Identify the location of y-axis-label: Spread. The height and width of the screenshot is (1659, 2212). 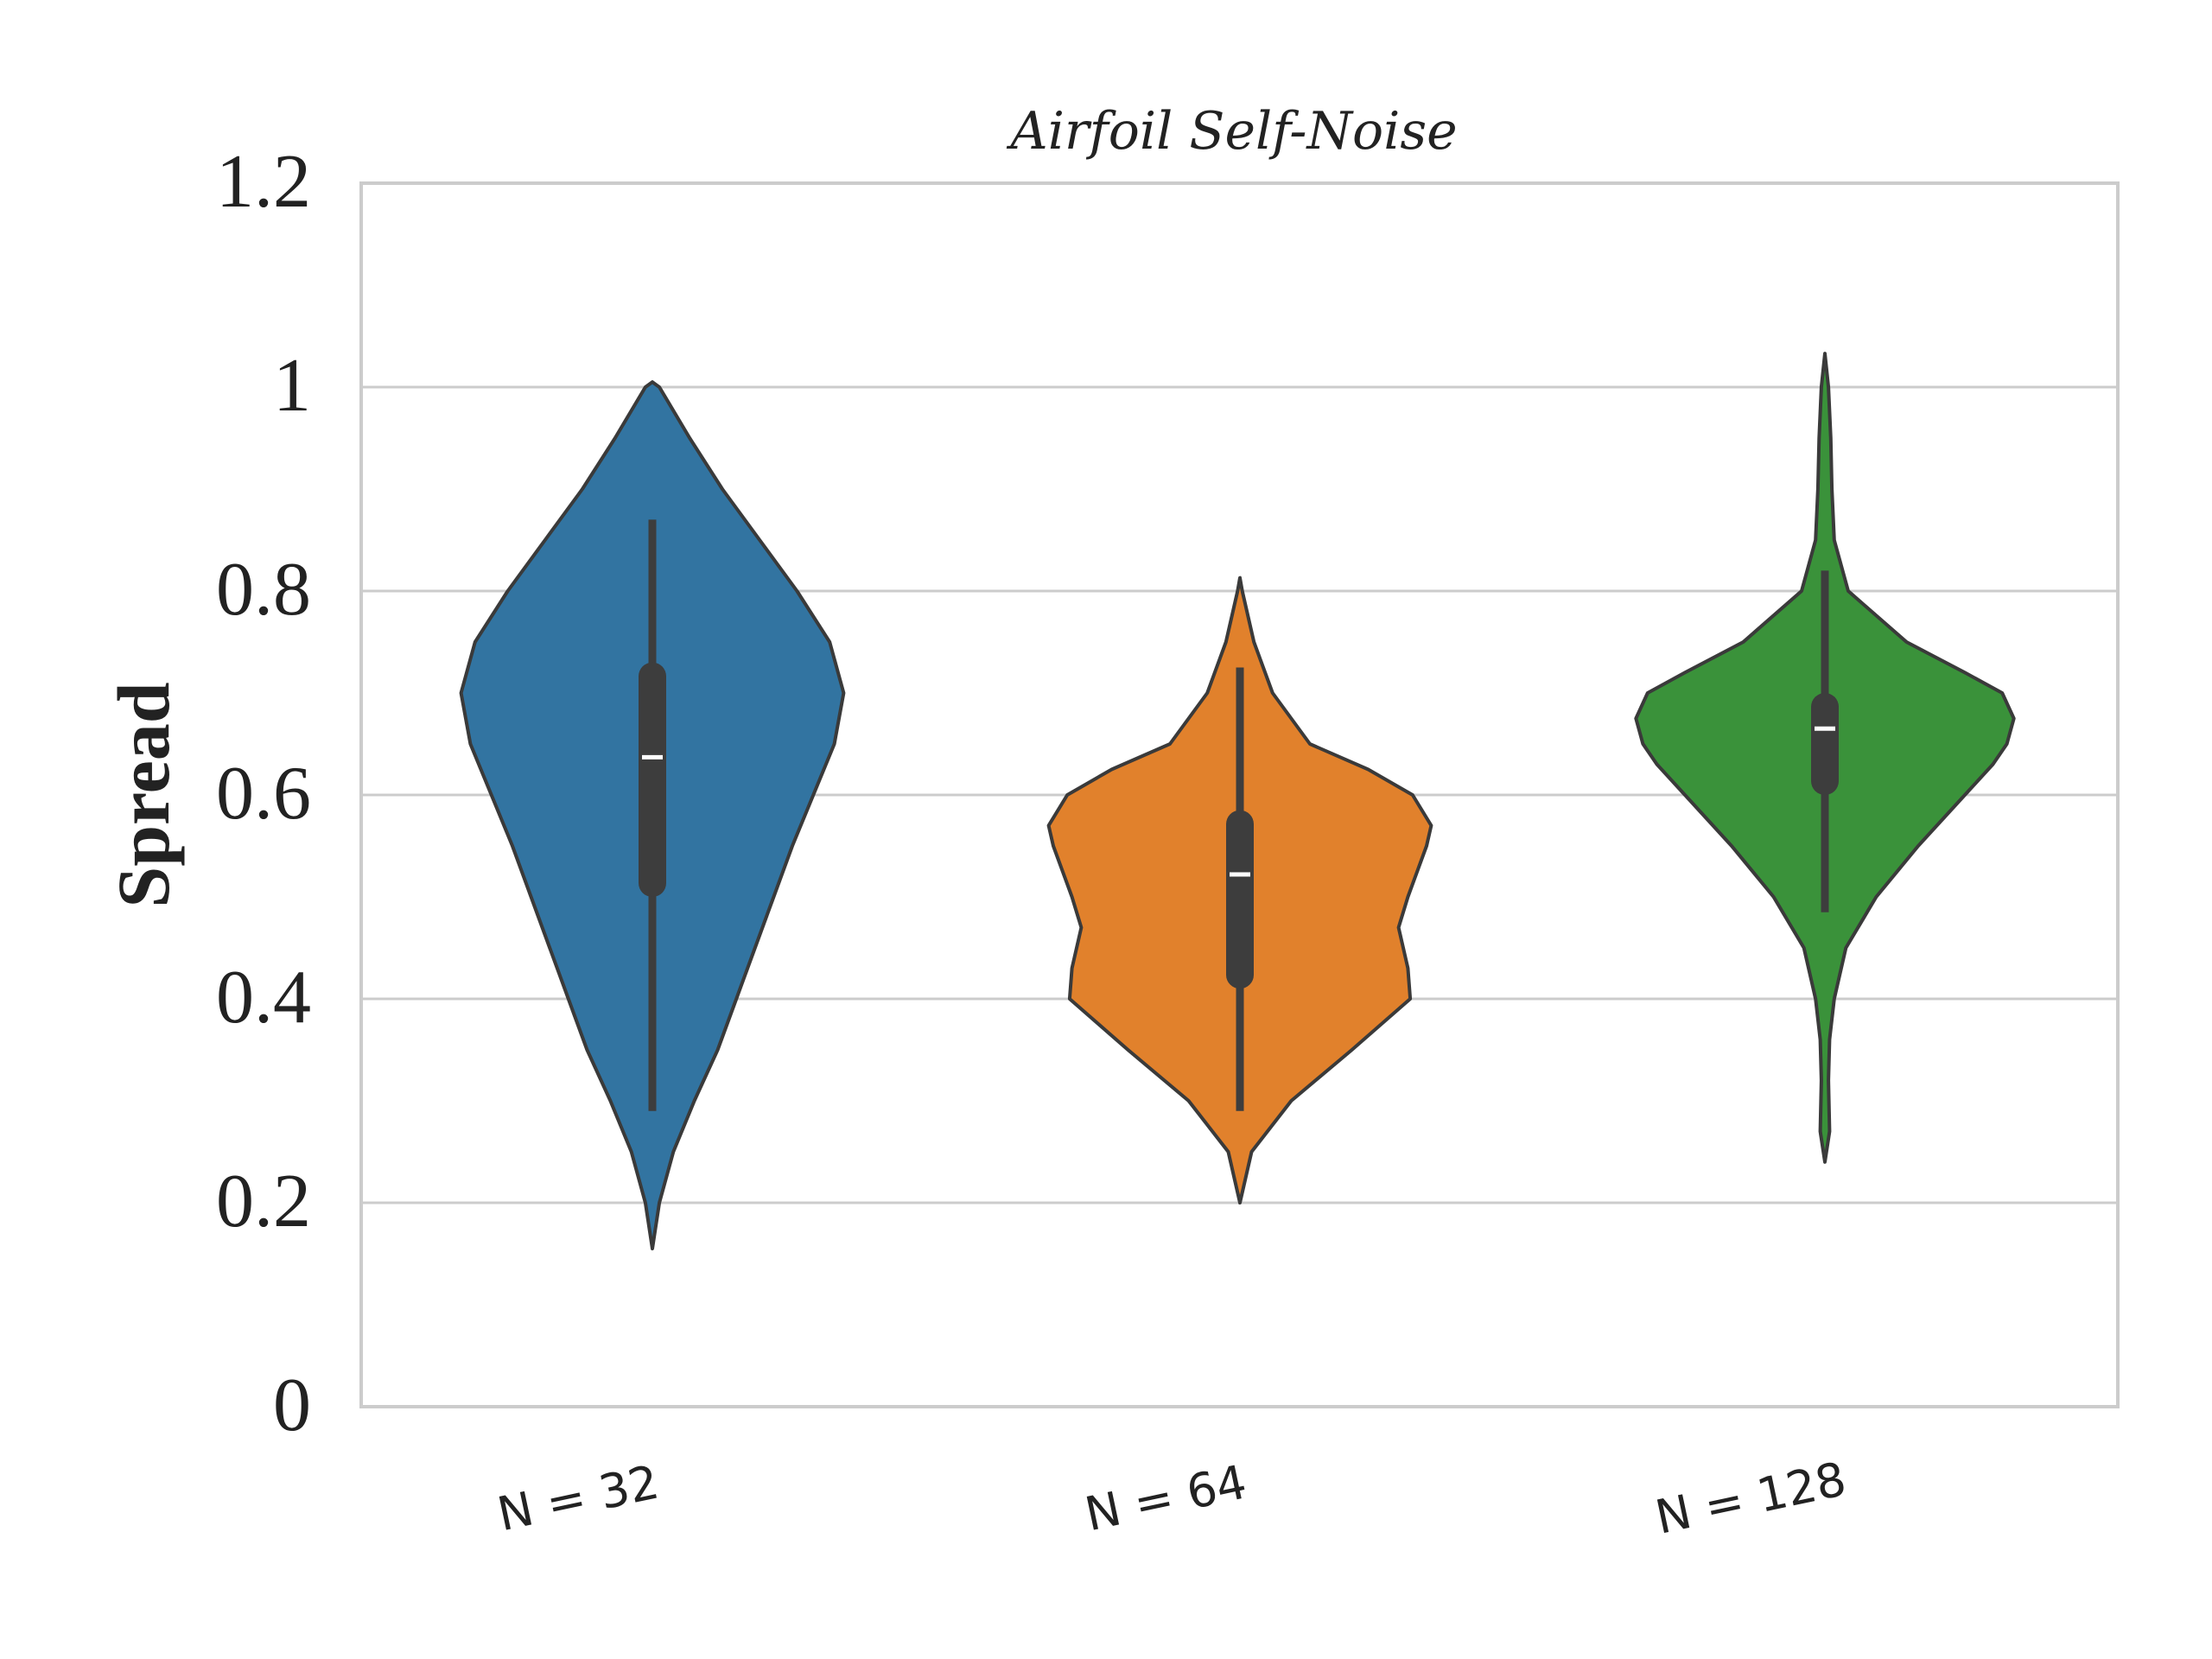
(143, 794).